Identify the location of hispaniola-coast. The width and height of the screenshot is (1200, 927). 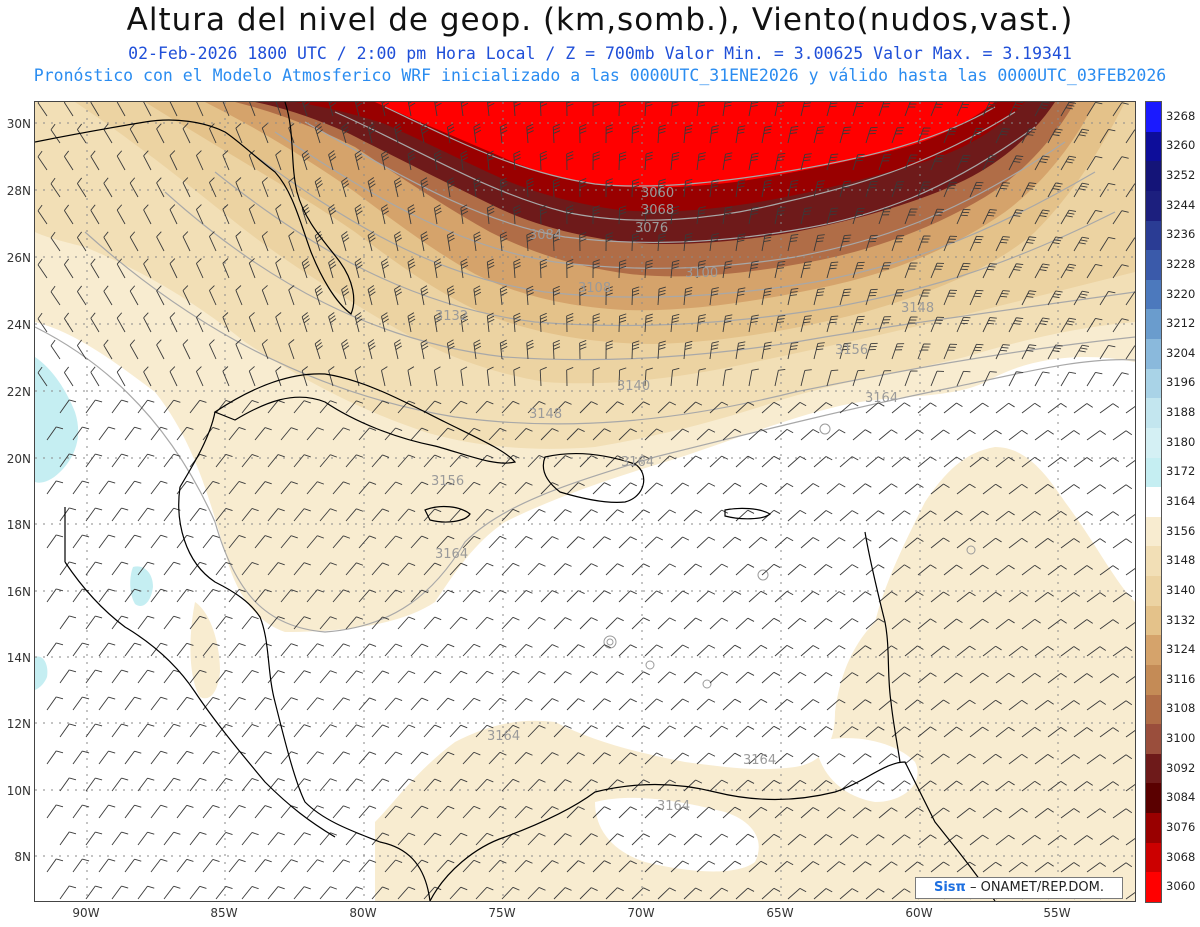
(593, 477).